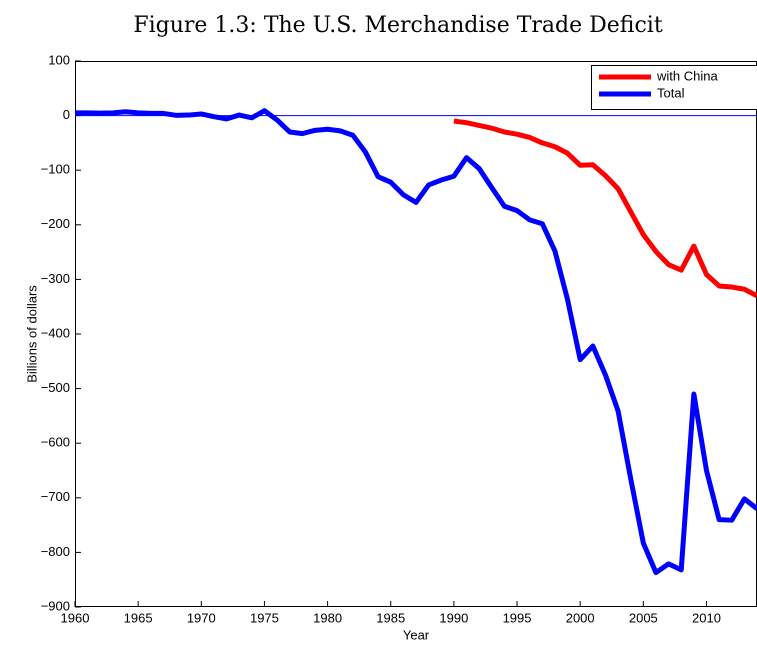  Describe the element at coordinates (453, 617) in the screenshot. I see `x-tick-label: 1990` at that location.